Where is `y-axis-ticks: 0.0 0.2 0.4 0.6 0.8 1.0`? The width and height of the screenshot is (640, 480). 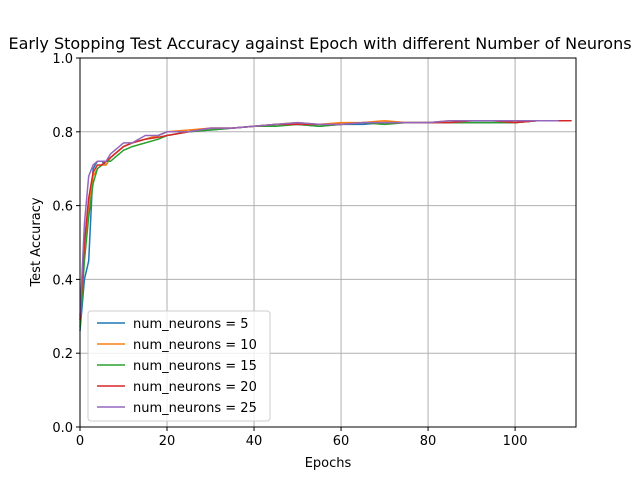 y-axis-ticks: 0.0 0.2 0.4 0.6 0.8 1.0 is located at coordinates (66, 244).